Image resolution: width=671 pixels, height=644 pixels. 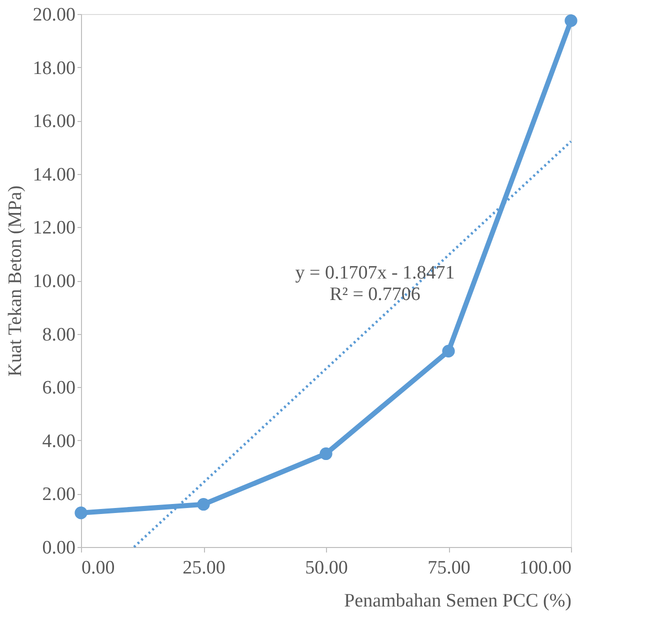 I want to click on y-tick-label: 8.00, so click(x=59, y=335).